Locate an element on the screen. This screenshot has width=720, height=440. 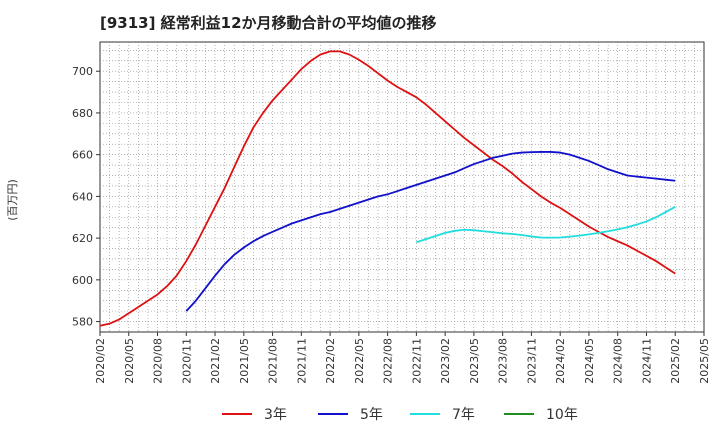
x-tick-label: 2024/11 is located at coordinates (646, 361).